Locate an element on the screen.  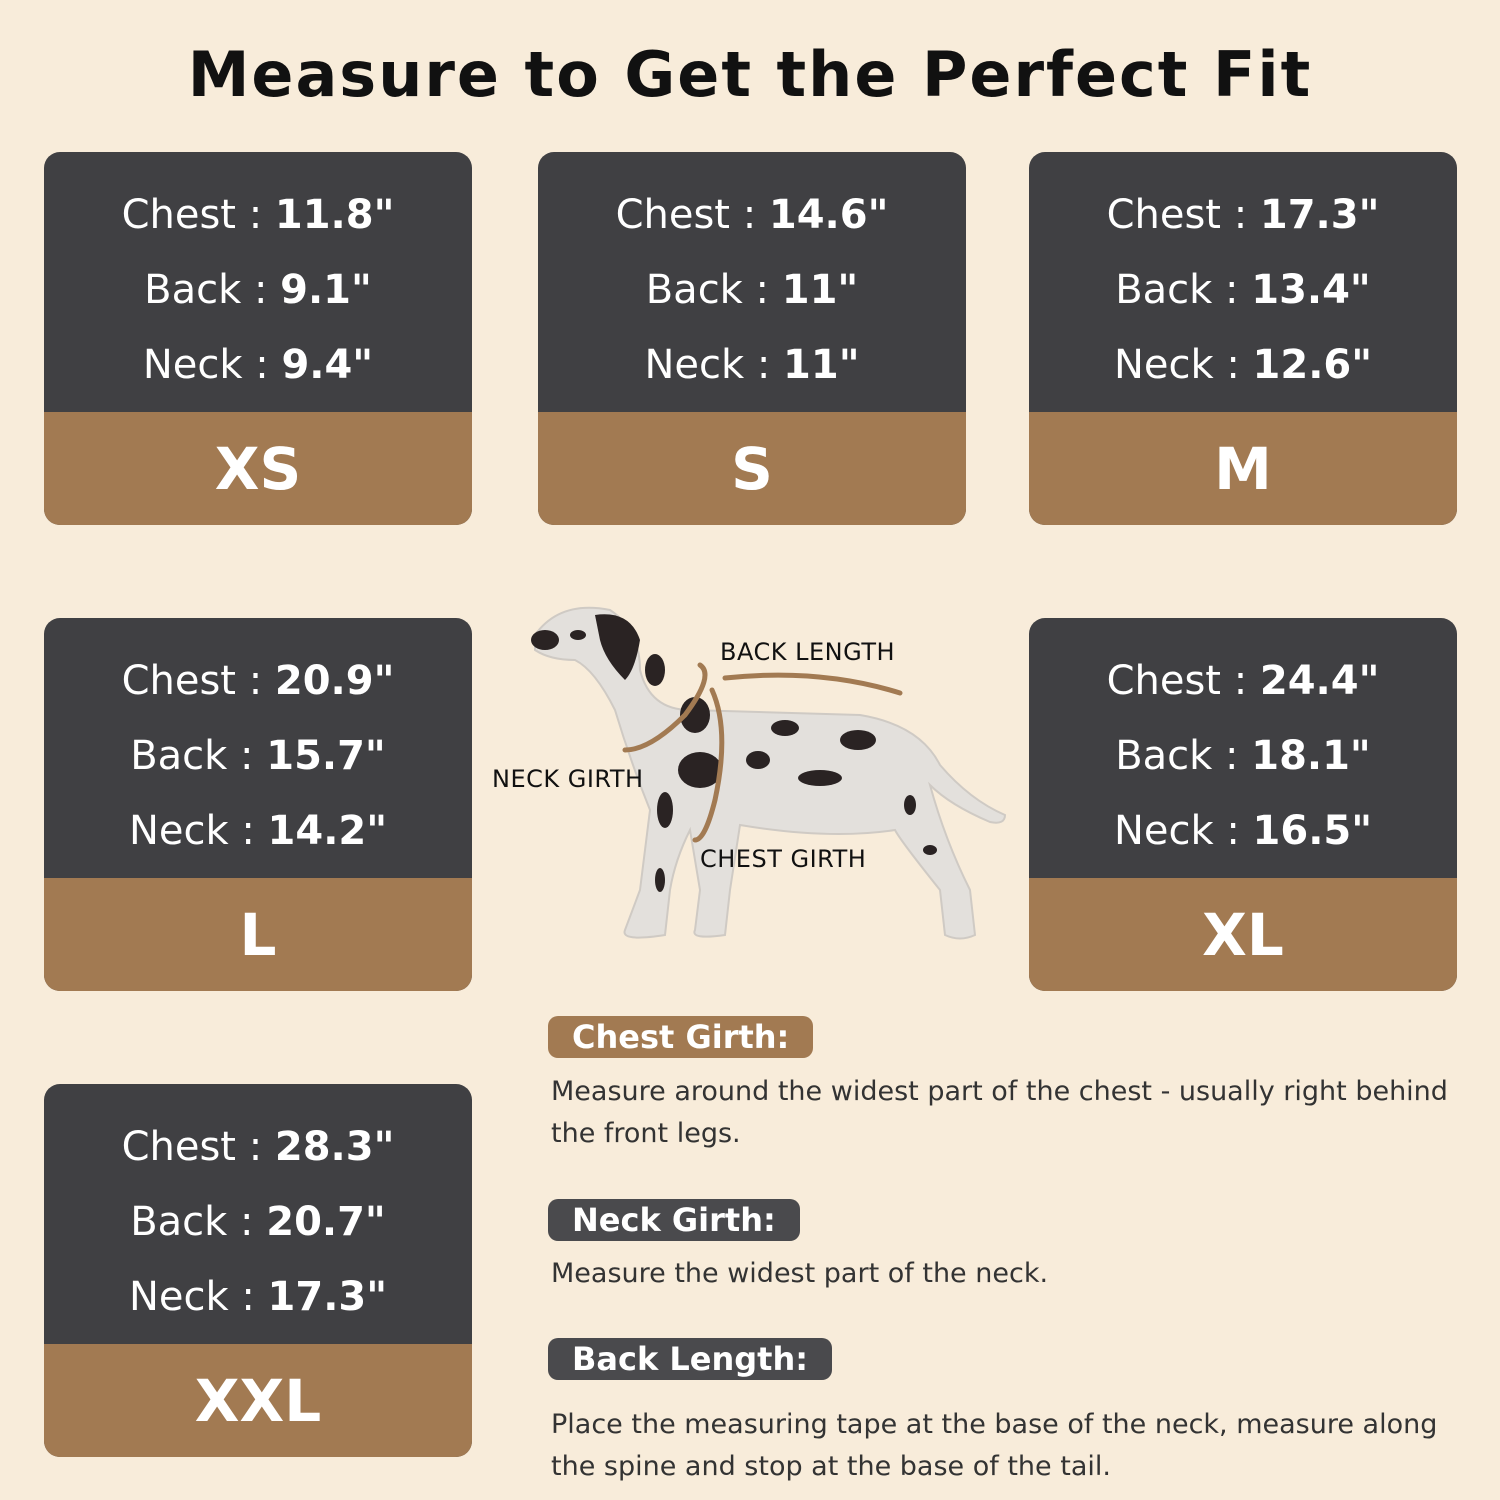
back-value: 15.7" is located at coordinates (326, 756).